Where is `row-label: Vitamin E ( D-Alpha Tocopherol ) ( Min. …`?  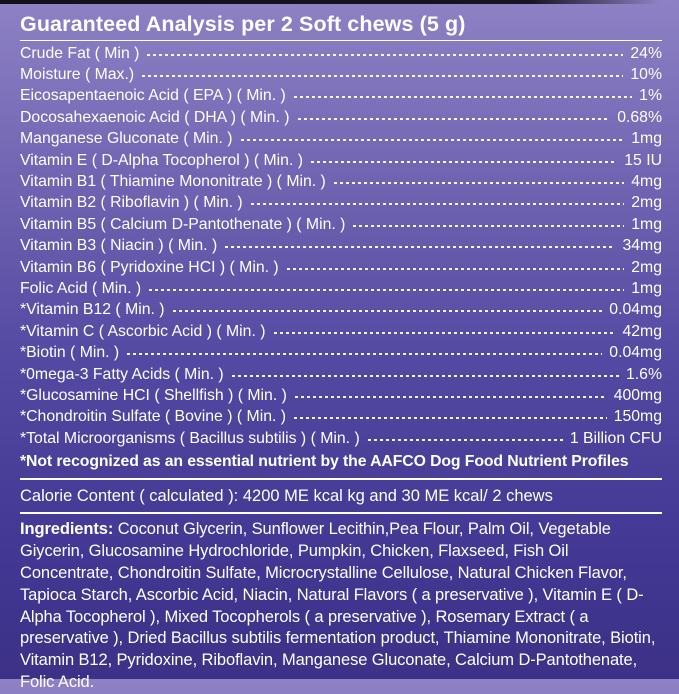 row-label: Vitamin E ( D-Alpha Tocopherol ) ( Min. … is located at coordinates (161, 160).